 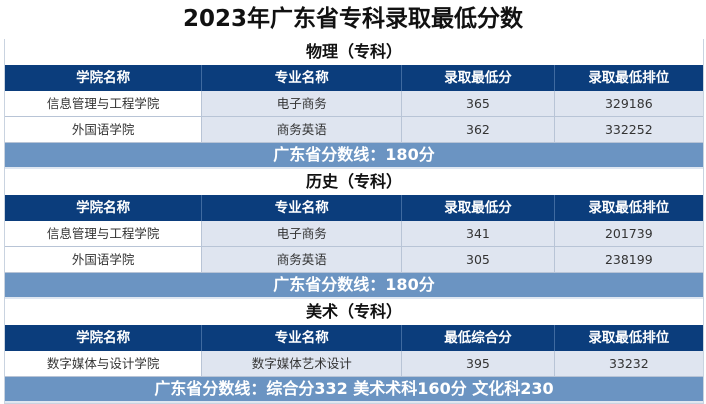 I want to click on table-cell: 332252, so click(x=628, y=129).